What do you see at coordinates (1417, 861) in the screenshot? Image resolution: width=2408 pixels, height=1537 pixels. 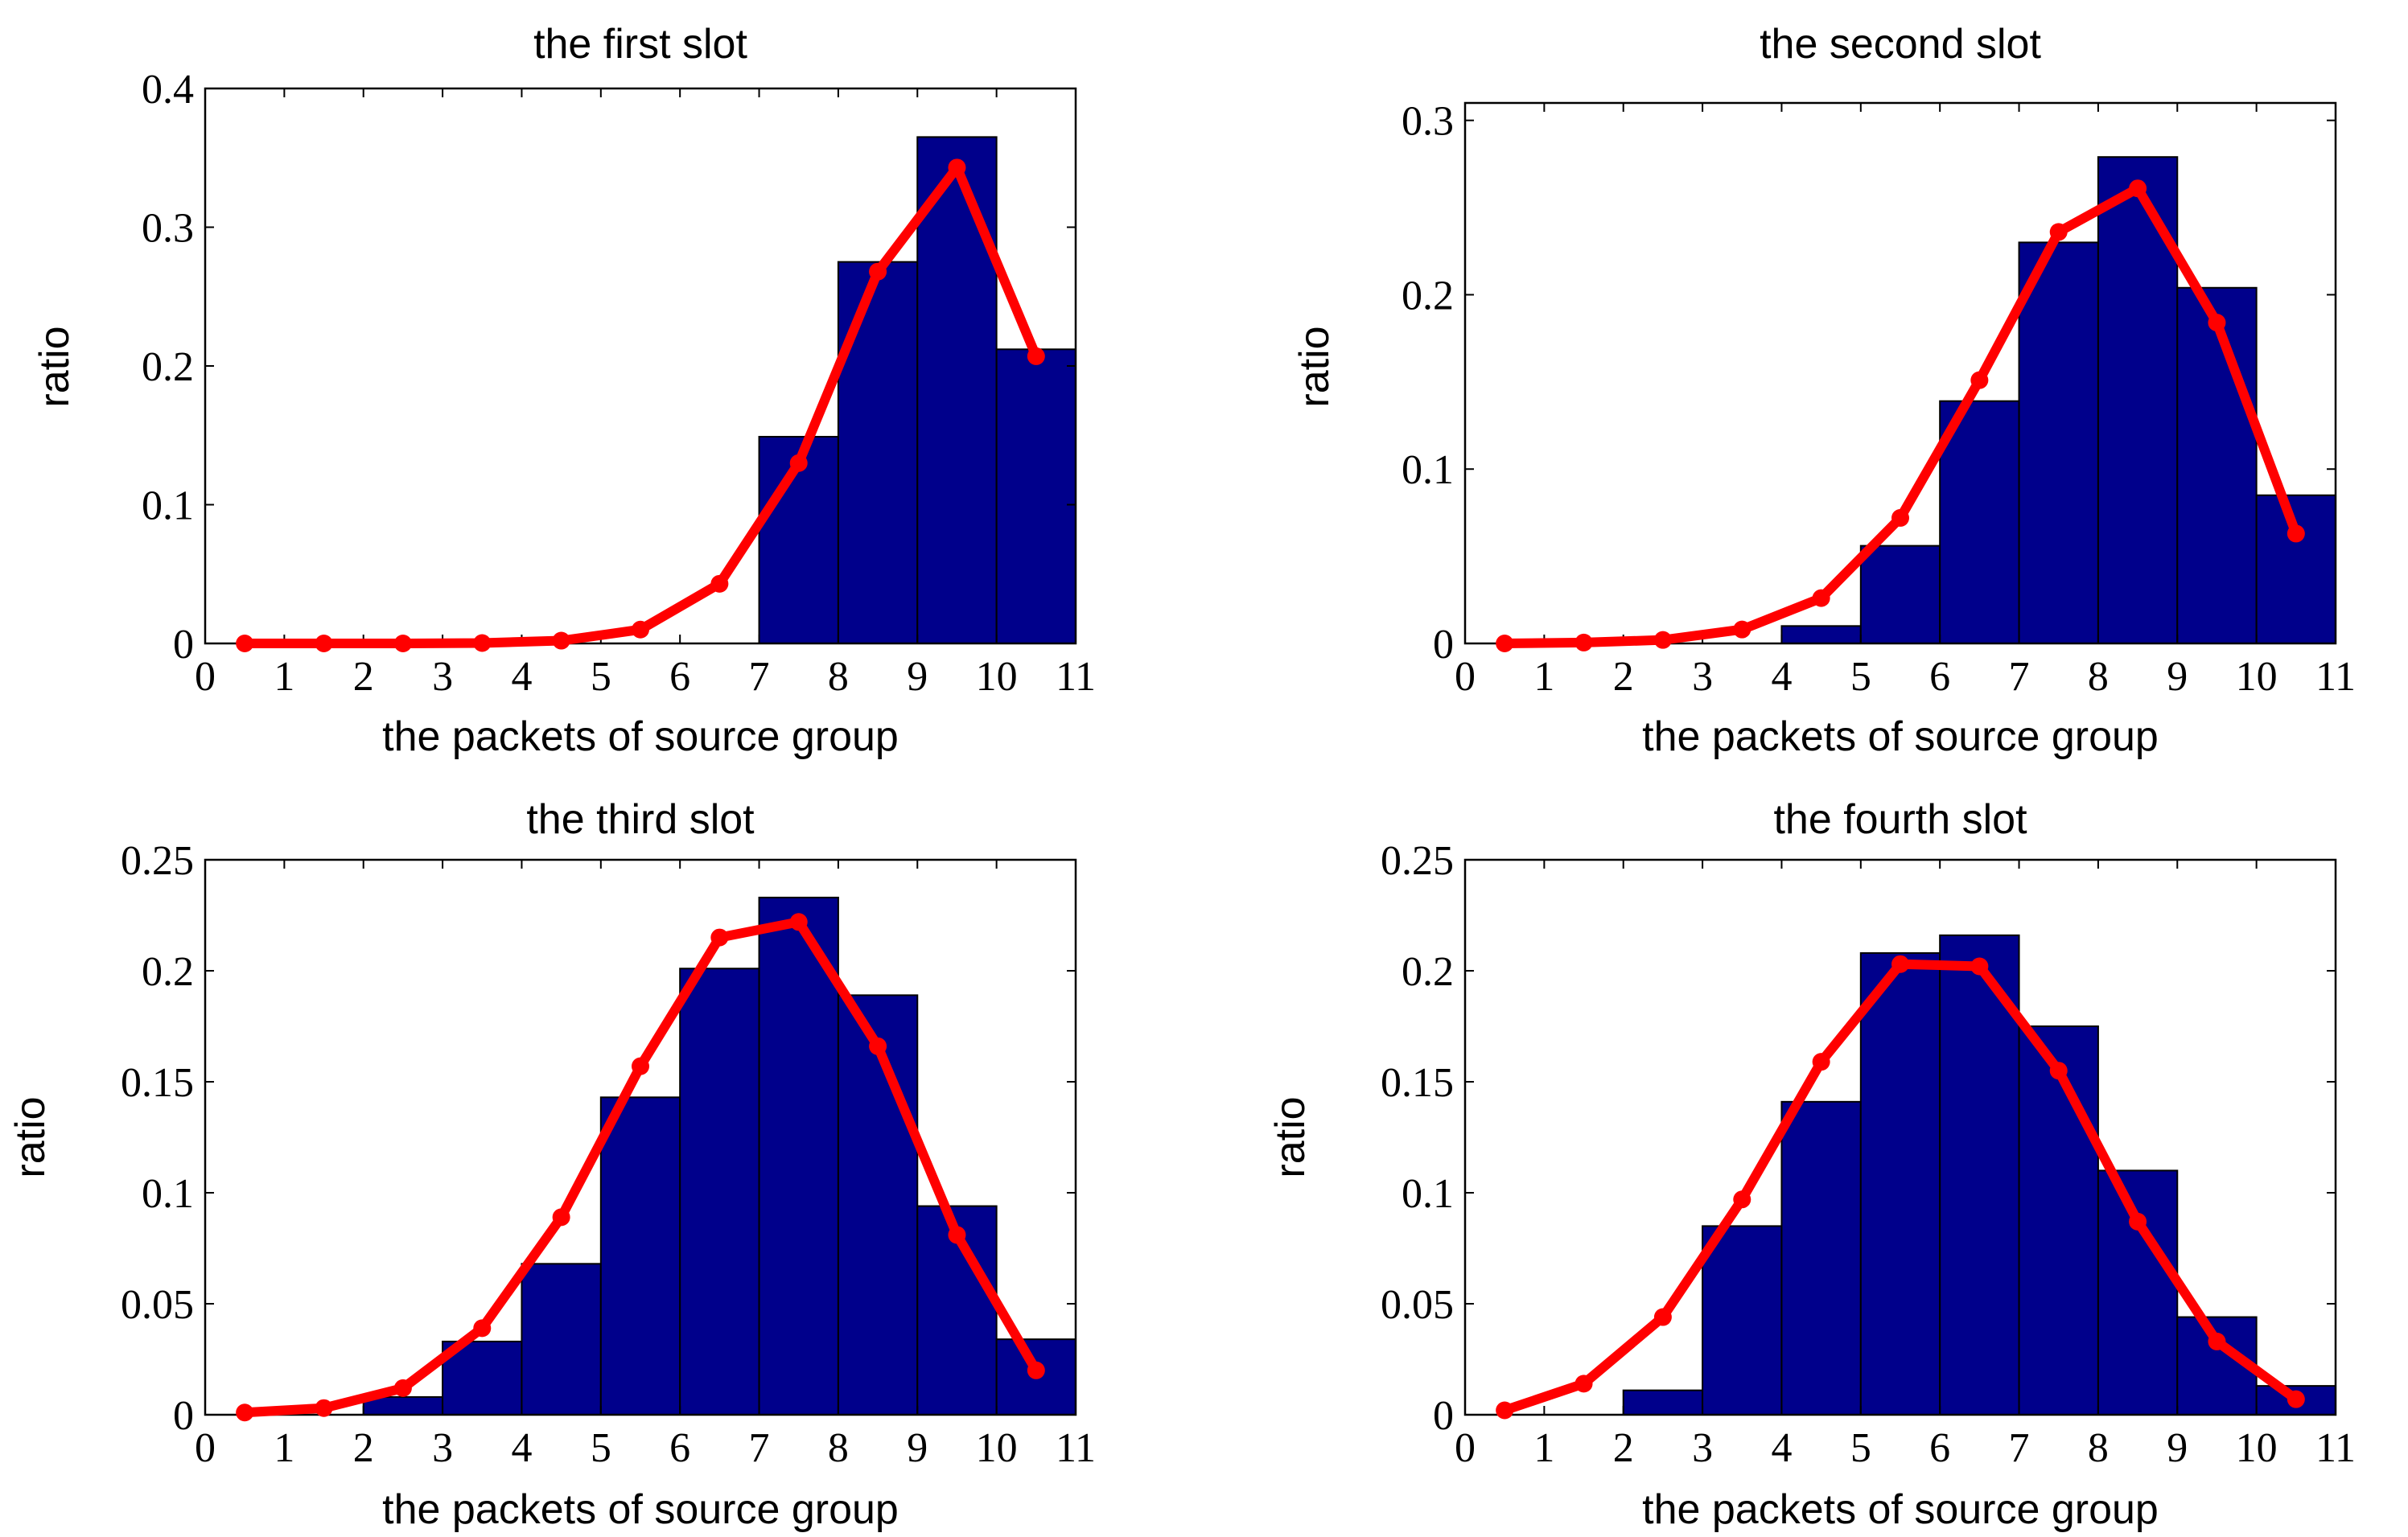 I see `y-tick-label: 0.25` at bounding box center [1417, 861].